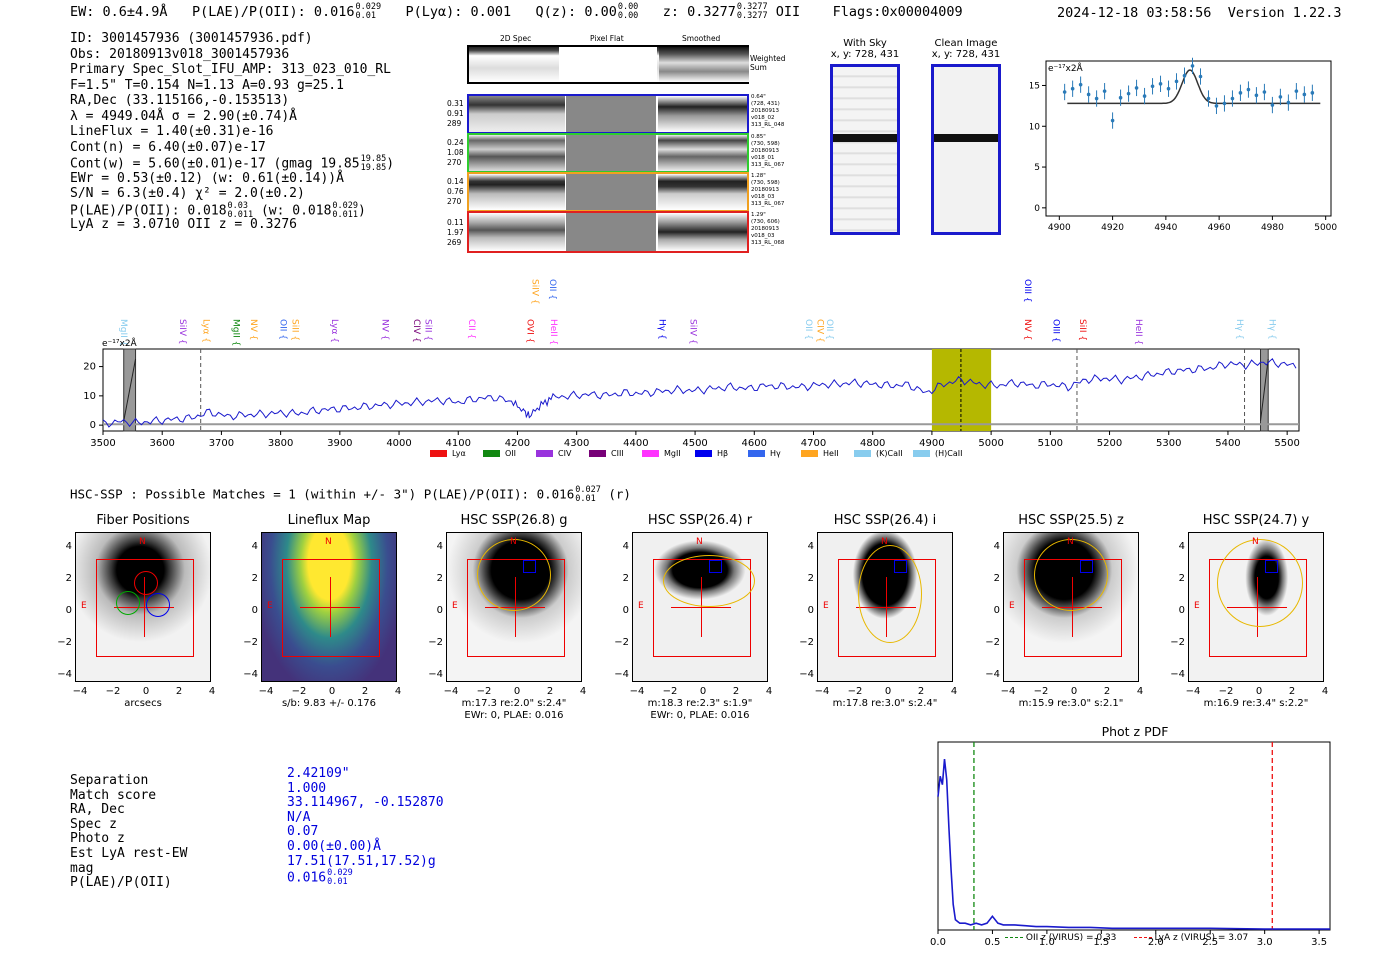 The image size is (1400, 953). I want to click on stamp-fiber-circle, so click(158, 605).